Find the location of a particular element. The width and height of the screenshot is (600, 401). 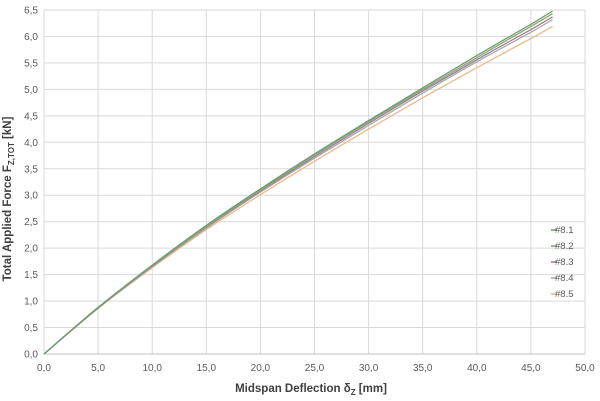

legend-label: #8.4 is located at coordinates (564, 278).